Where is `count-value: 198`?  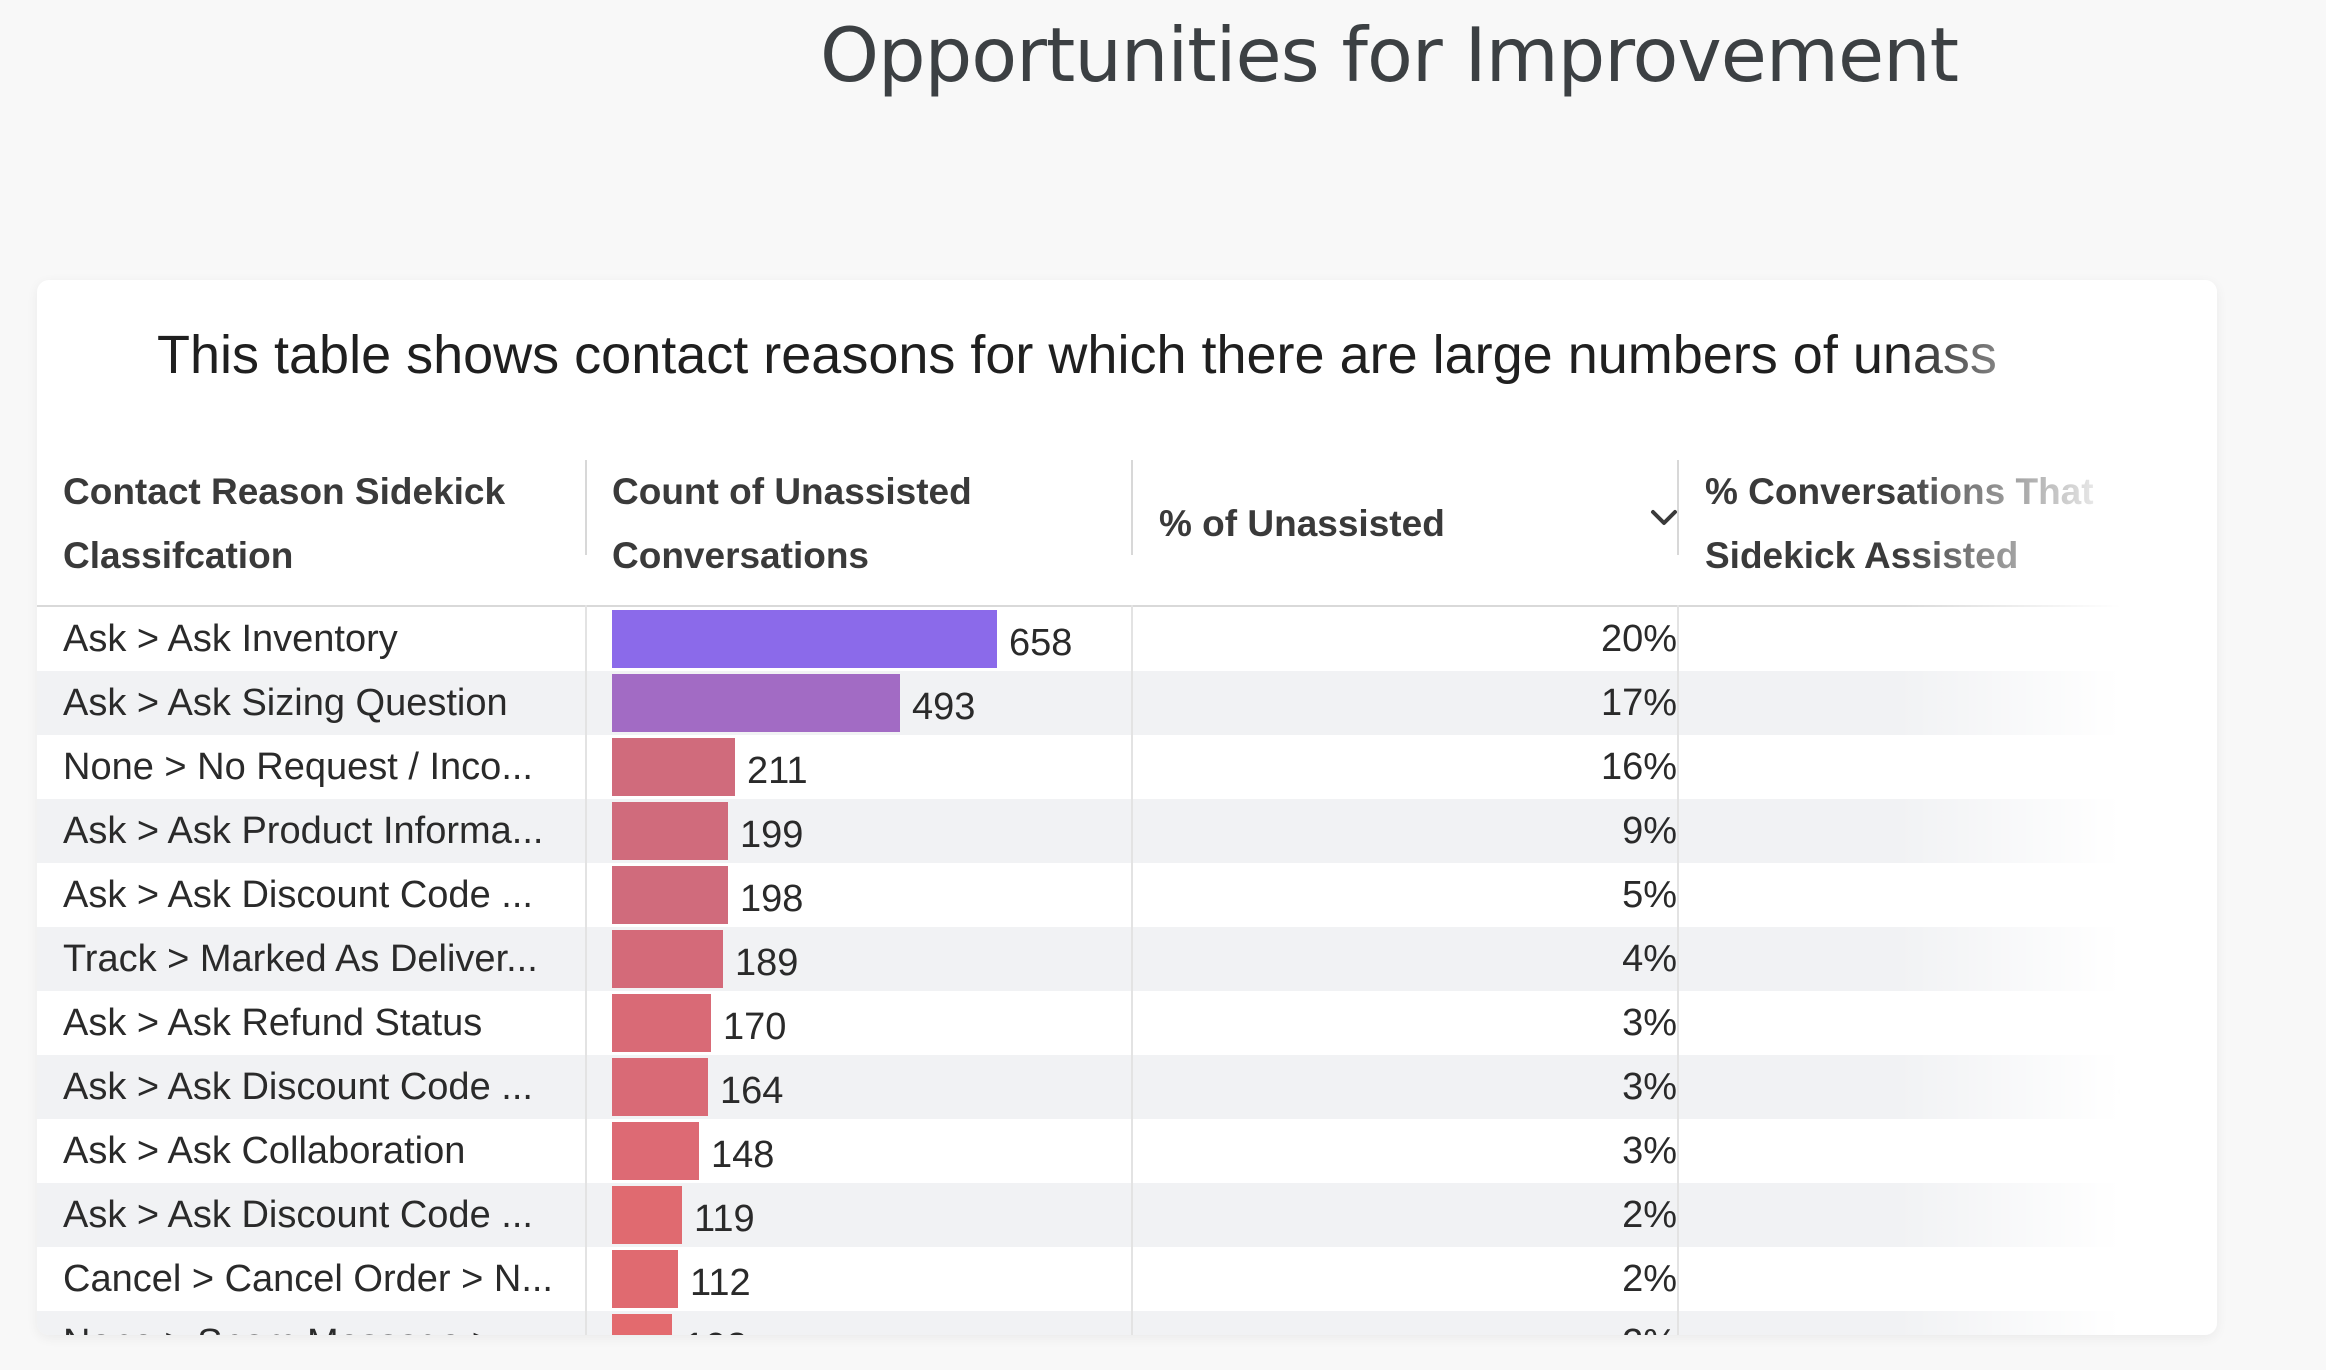 count-value: 198 is located at coordinates (772, 899).